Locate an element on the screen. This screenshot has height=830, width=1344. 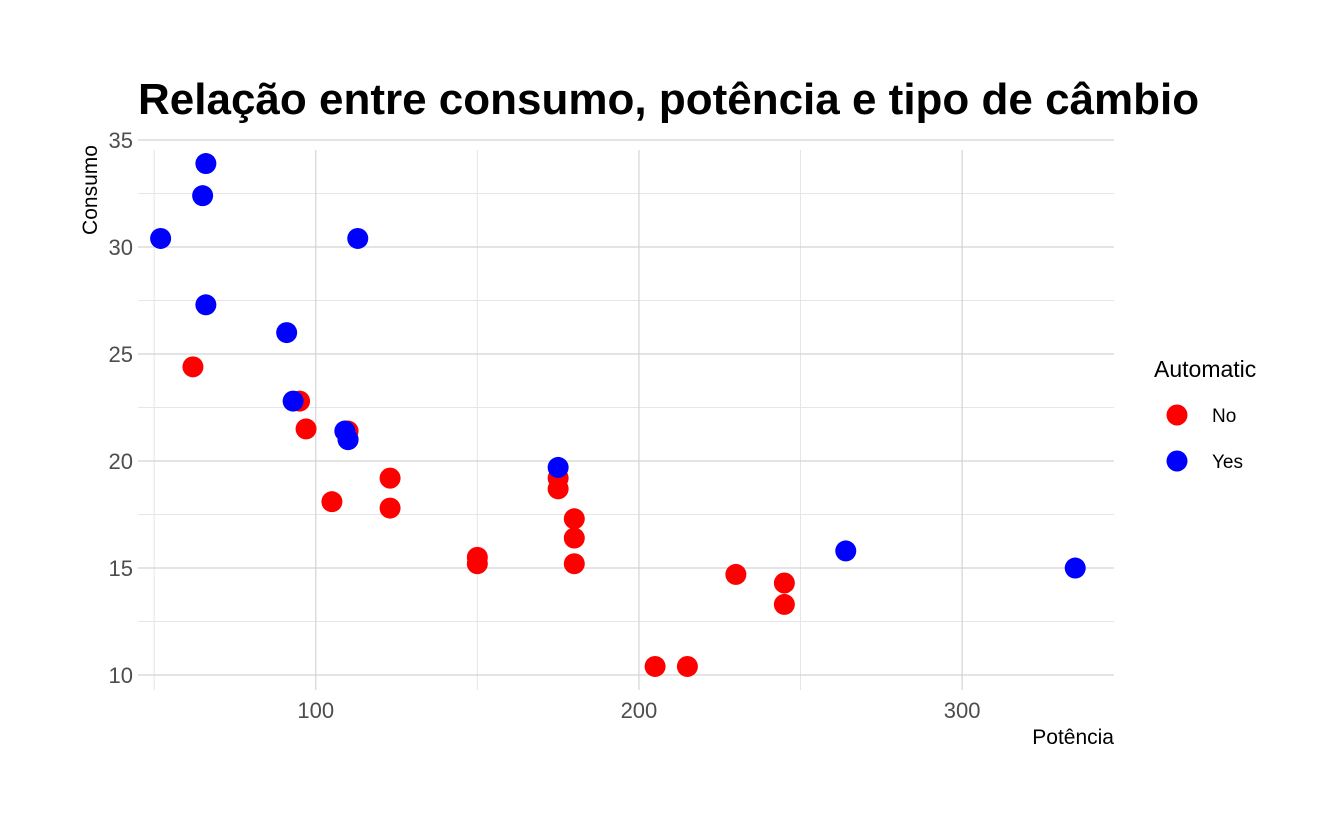
x-axis-title: Potência is located at coordinates (1073, 737).